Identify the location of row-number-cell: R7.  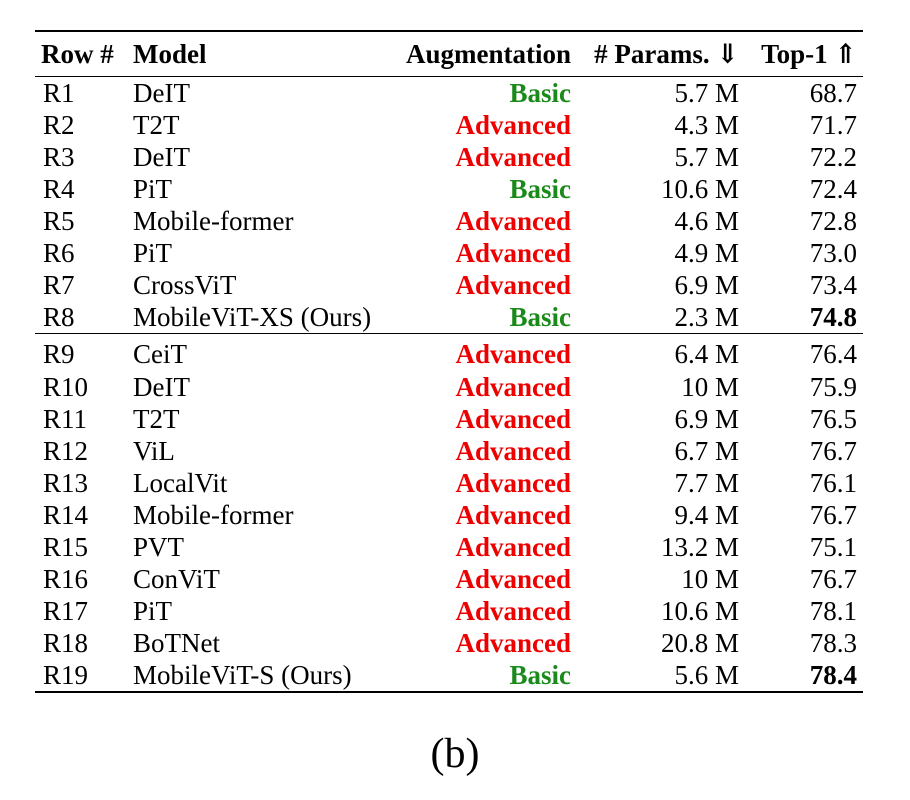
(59, 284).